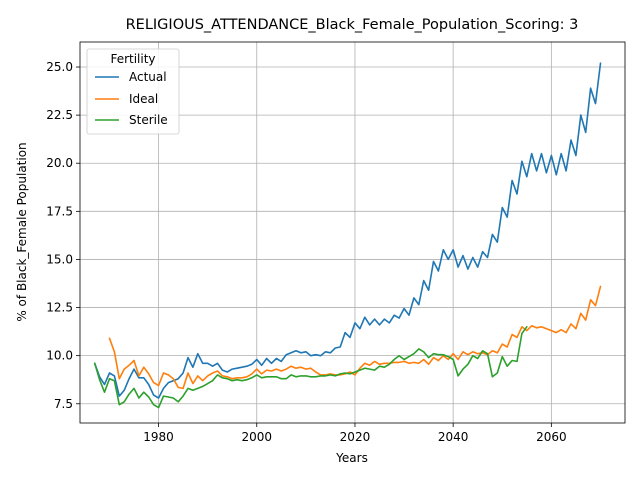 This screenshot has height=484, width=640. Describe the element at coordinates (453, 437) in the screenshot. I see `x-tick-label: 2040` at that location.